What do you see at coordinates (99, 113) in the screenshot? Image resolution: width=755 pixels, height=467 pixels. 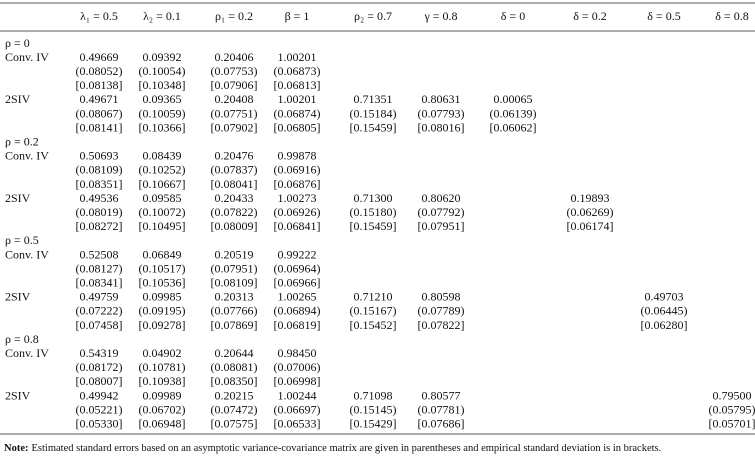 I see `cell: (0.08067)` at bounding box center [99, 113].